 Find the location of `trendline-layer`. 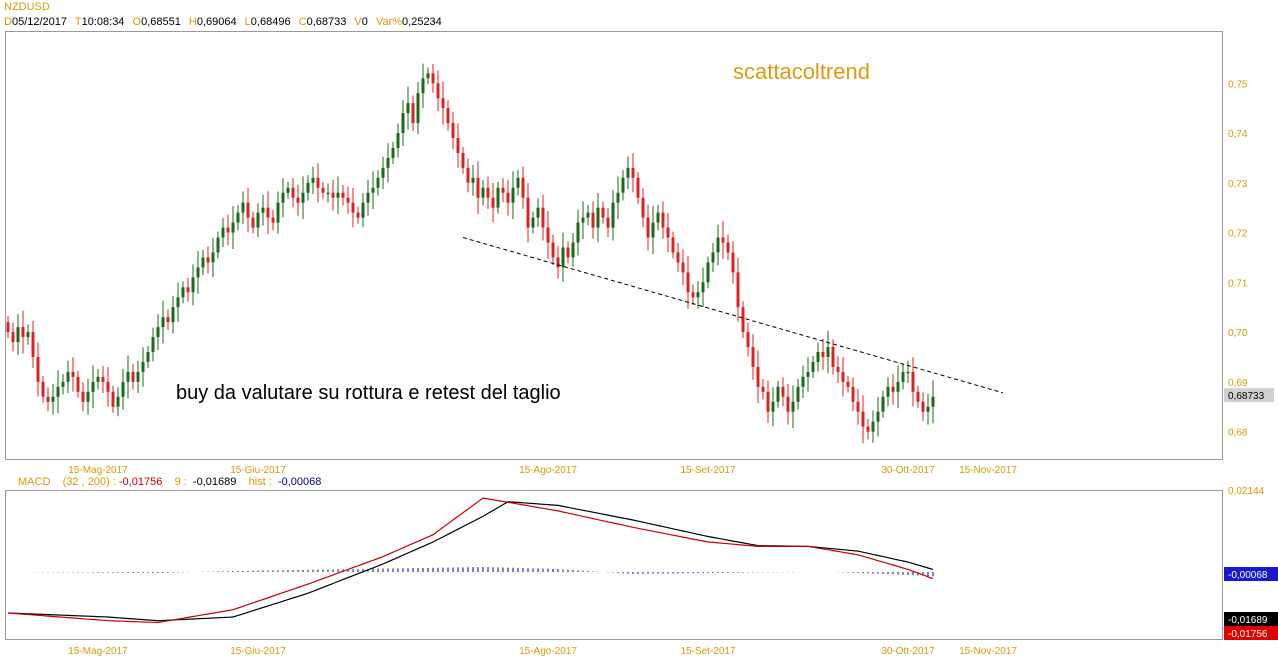

trendline-layer is located at coordinates (733, 315).